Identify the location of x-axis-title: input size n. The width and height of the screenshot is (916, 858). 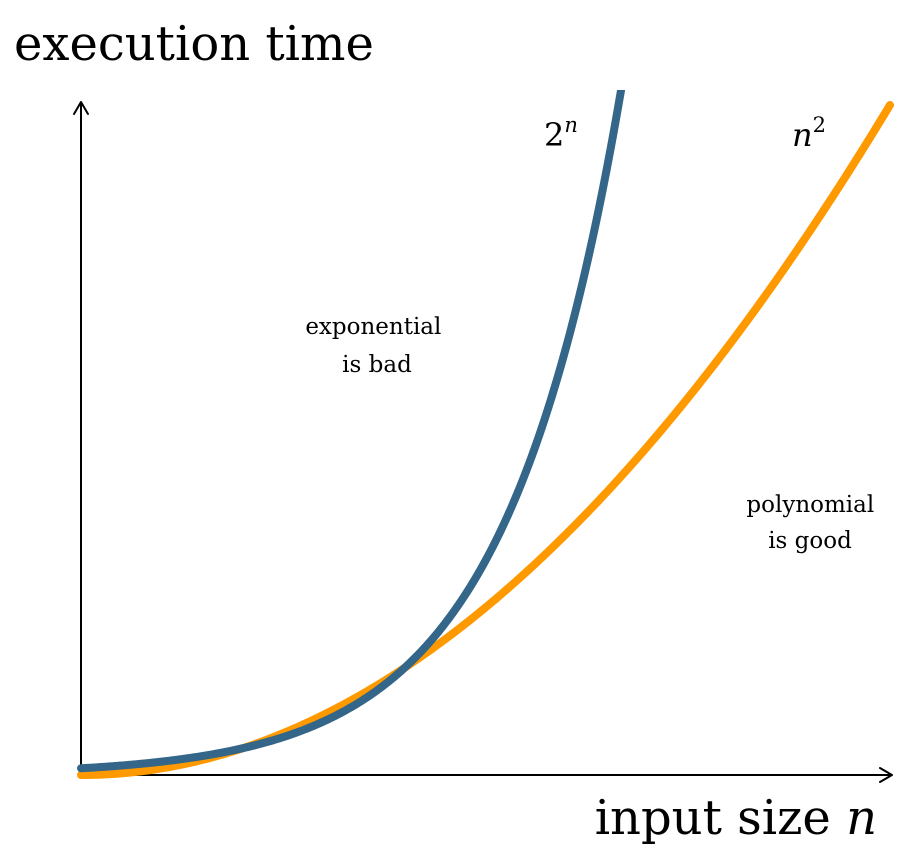
(736, 818).